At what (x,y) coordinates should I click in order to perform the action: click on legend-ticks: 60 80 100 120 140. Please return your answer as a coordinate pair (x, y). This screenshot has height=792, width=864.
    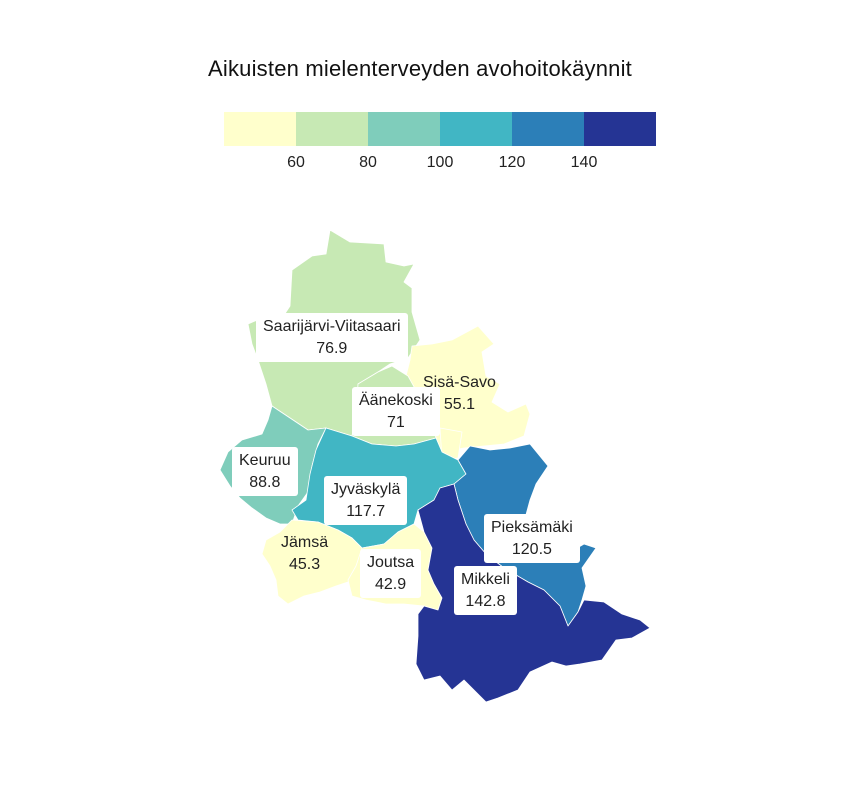
    Looking at the image, I should click on (440, 165).